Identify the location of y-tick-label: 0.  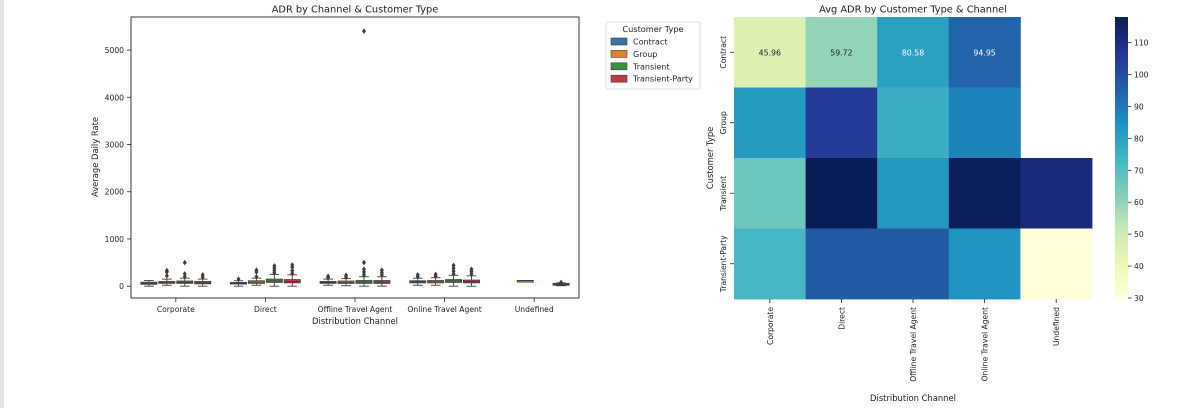
(121, 286).